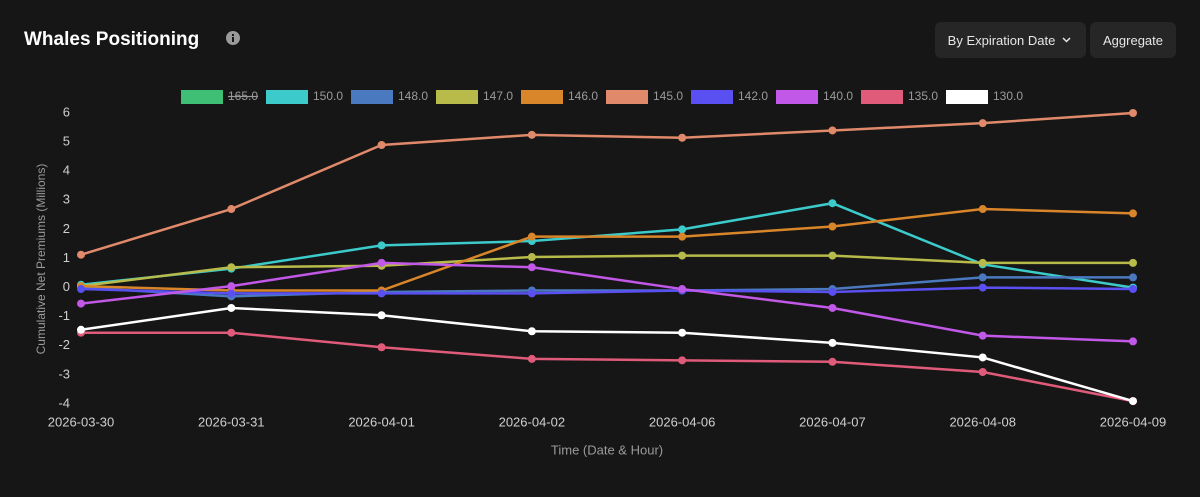  I want to click on y-axis-label: Cumulative Net Premiums (Millions), so click(41, 259).